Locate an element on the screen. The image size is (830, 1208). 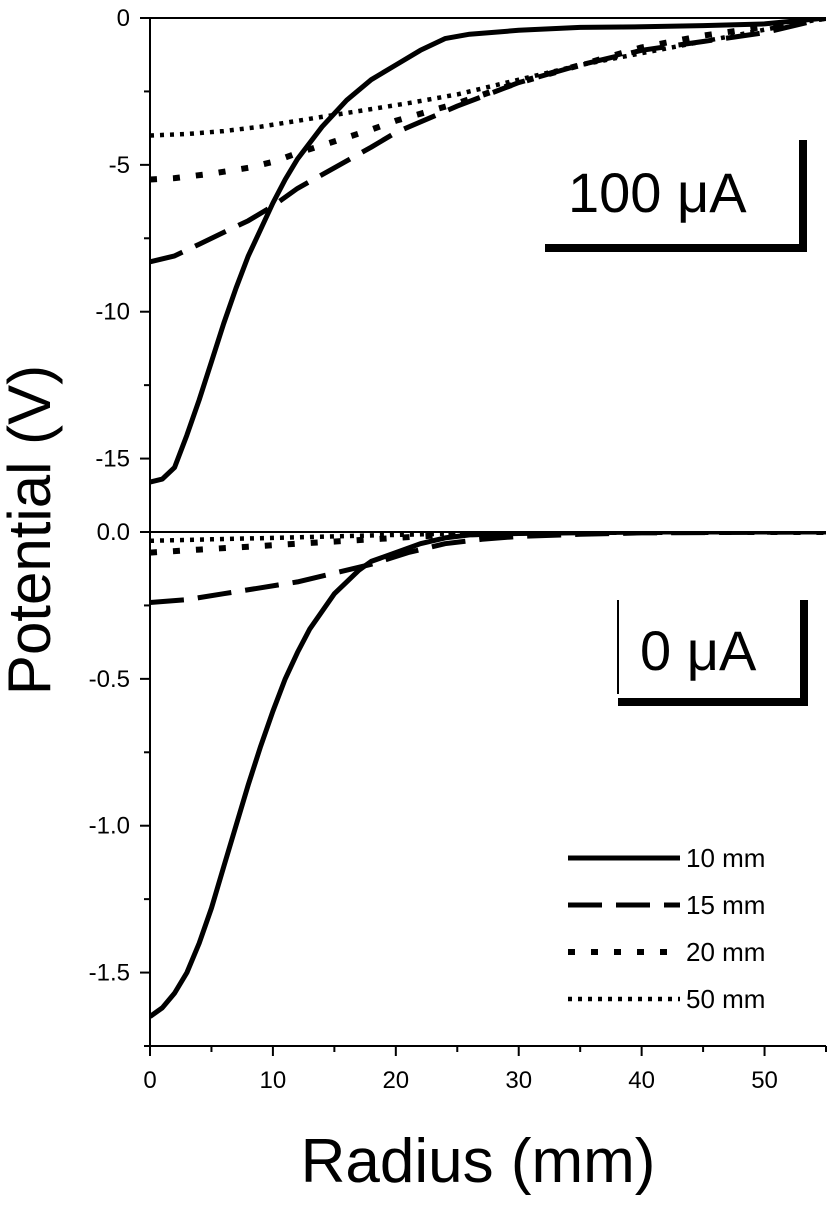
current-label: 0 μA is located at coordinates (698, 650).